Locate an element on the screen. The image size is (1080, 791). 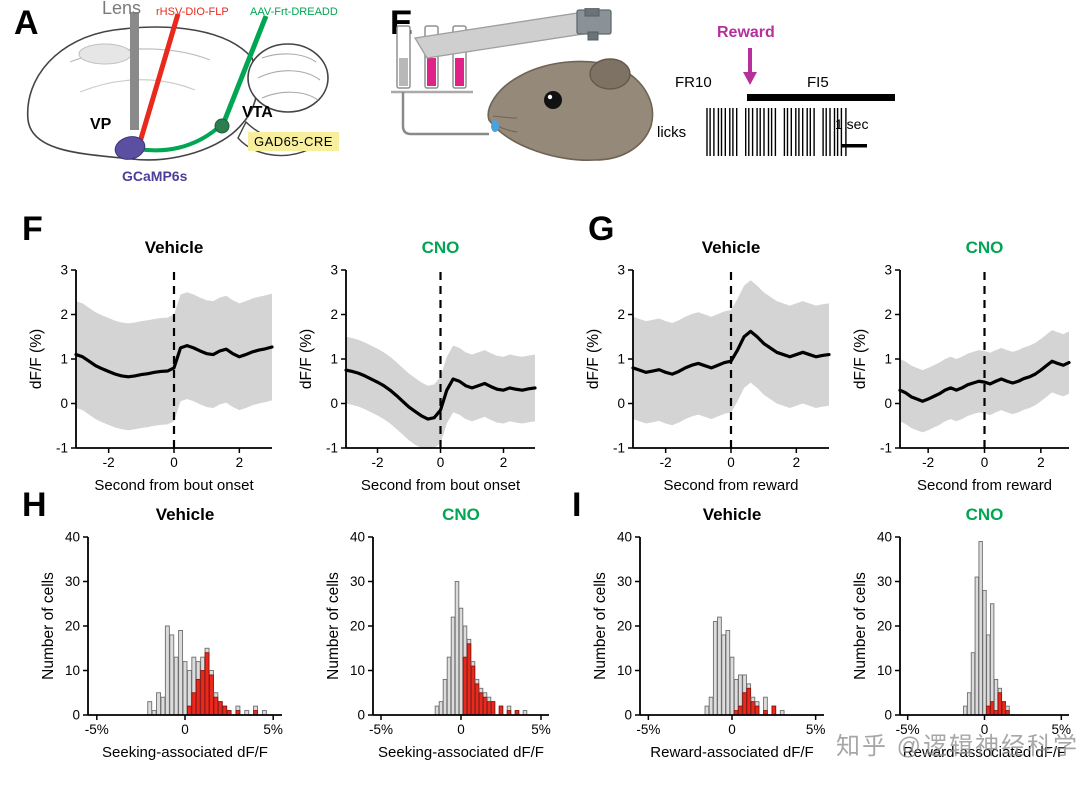
lens-label: Lens is located at coordinates (122, 9).